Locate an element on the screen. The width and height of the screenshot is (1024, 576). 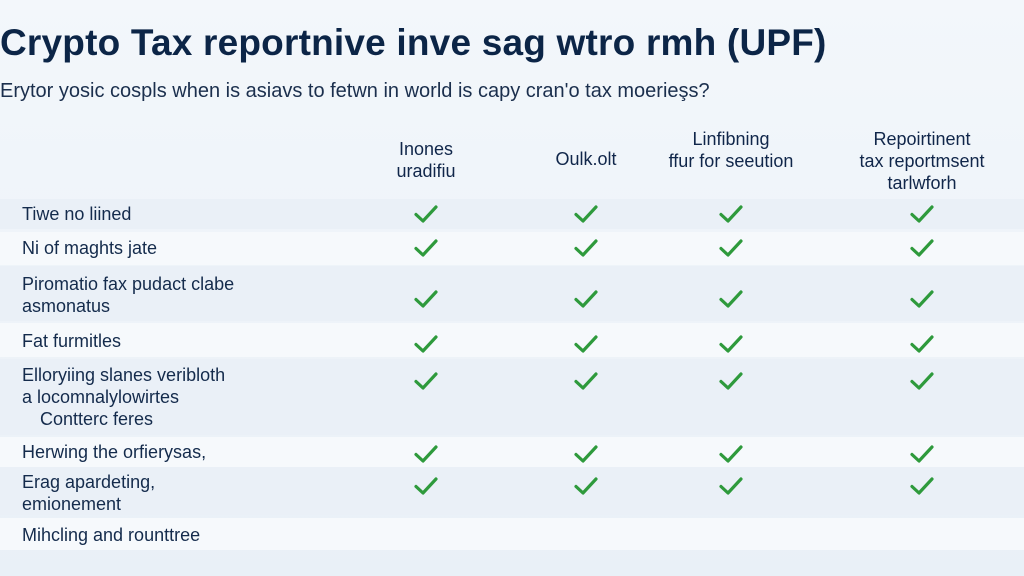
row-label-line: Tiwe no liined is located at coordinates (77, 214).